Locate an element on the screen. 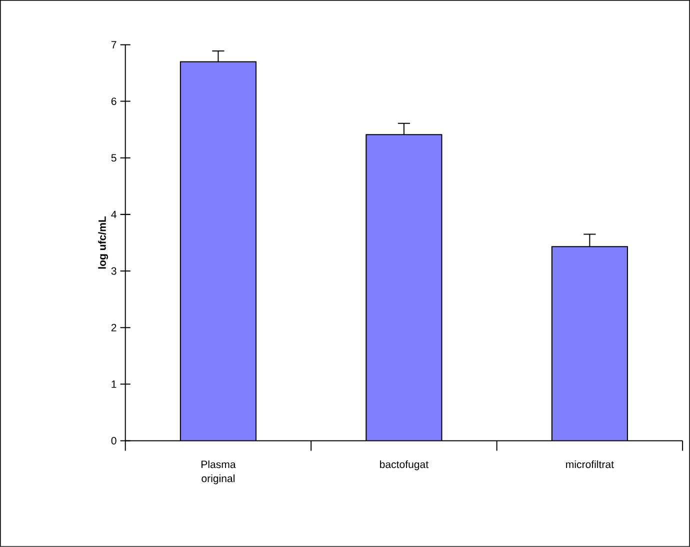 The height and width of the screenshot is (547, 690). y-tick-label: 7 is located at coordinates (113, 44).